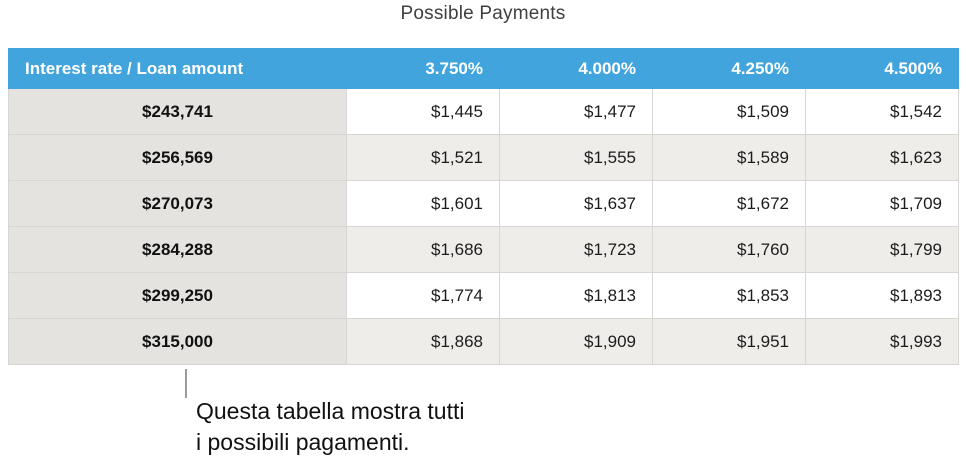 This screenshot has width=966, height=476. I want to click on table-row: $270,073 $1,601 $1,637 $1,672 $1,709, so click(483, 203).